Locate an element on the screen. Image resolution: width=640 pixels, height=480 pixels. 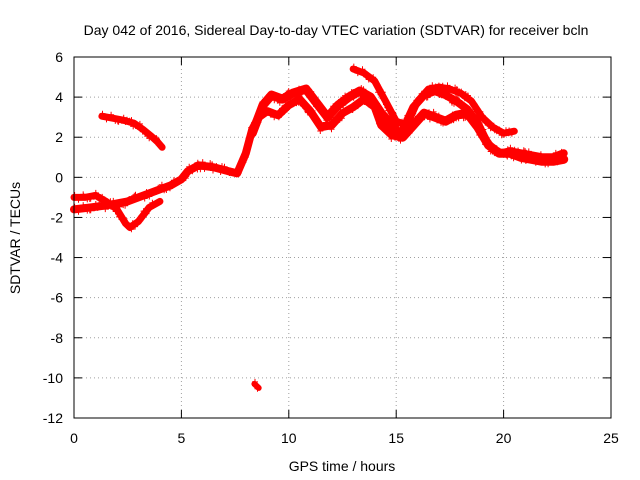
y-axis-labels: 6 4 2 0 -2 -4 -6 -8 -10 -12 is located at coordinates (53, 237).